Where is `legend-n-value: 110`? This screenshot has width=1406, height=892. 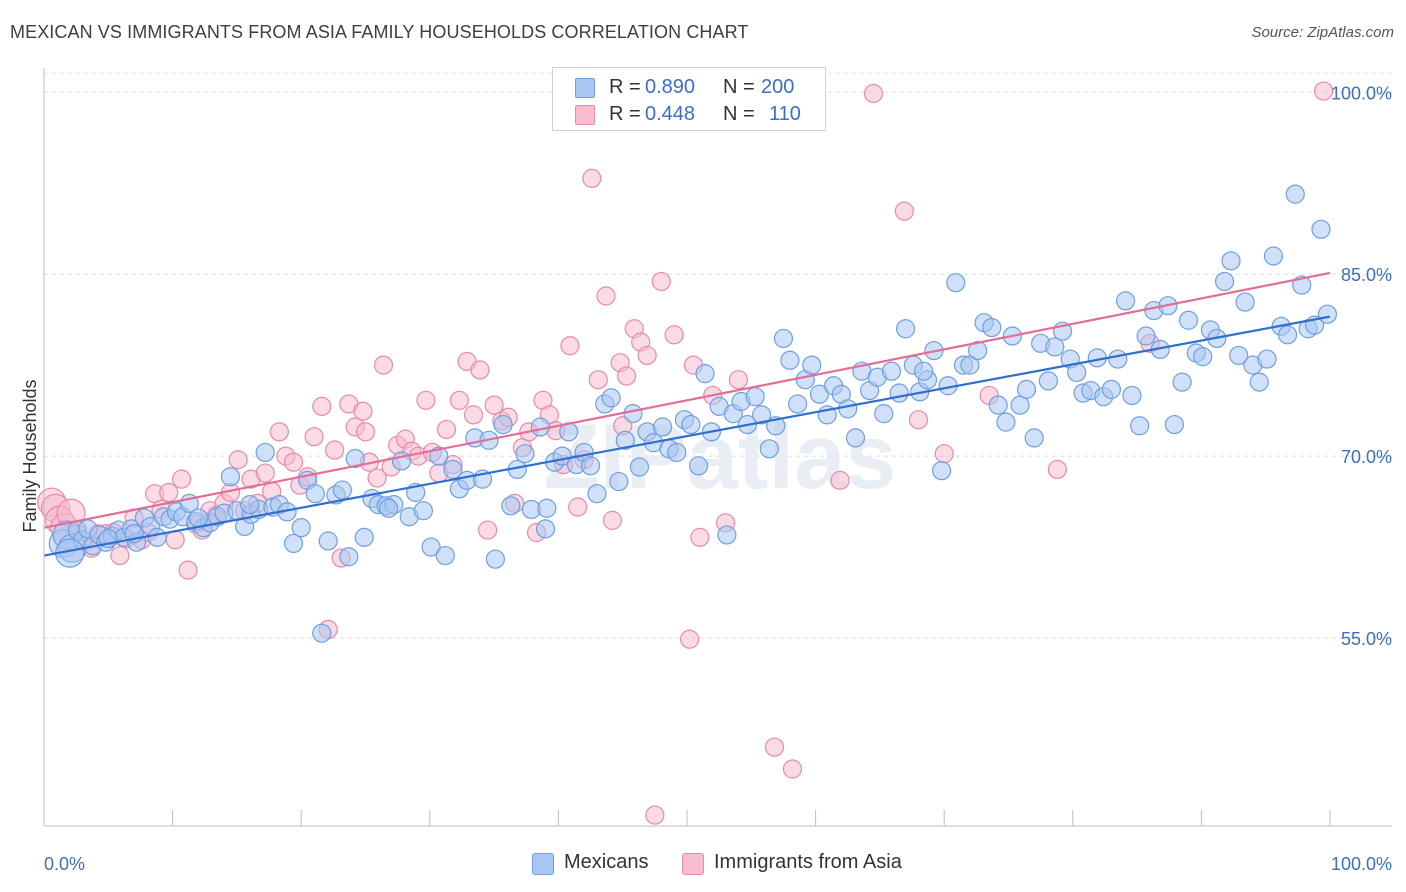
legend-n-value: 110 is located at coordinates (785, 114).